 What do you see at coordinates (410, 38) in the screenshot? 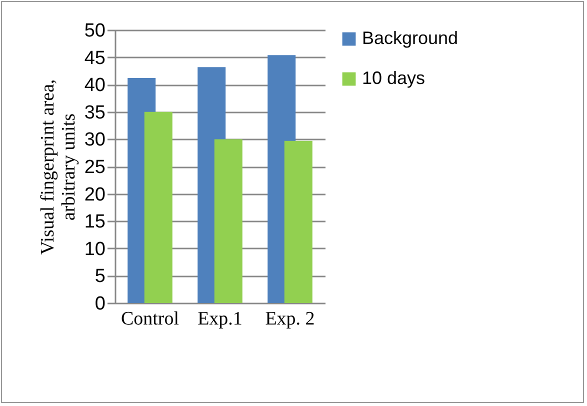
I see `legend-label: Background` at bounding box center [410, 38].